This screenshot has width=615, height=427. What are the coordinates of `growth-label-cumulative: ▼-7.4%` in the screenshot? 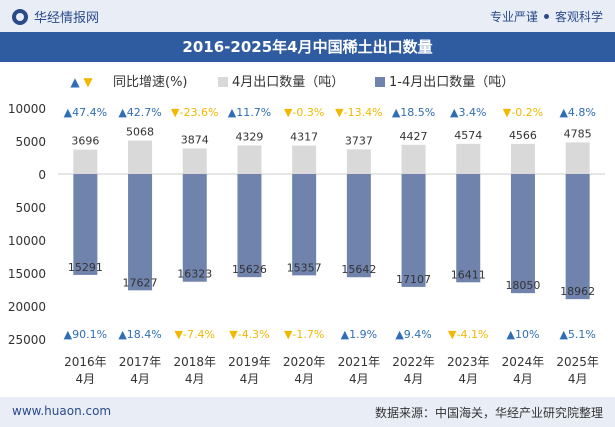 It's located at (195, 334).